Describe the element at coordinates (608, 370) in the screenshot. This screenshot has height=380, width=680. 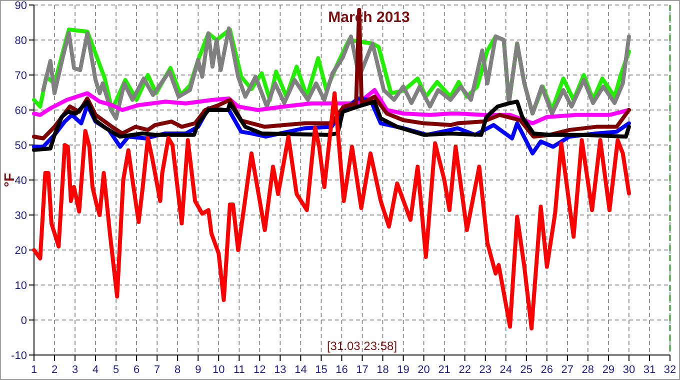
I see `x-tick-label: 29` at that location.